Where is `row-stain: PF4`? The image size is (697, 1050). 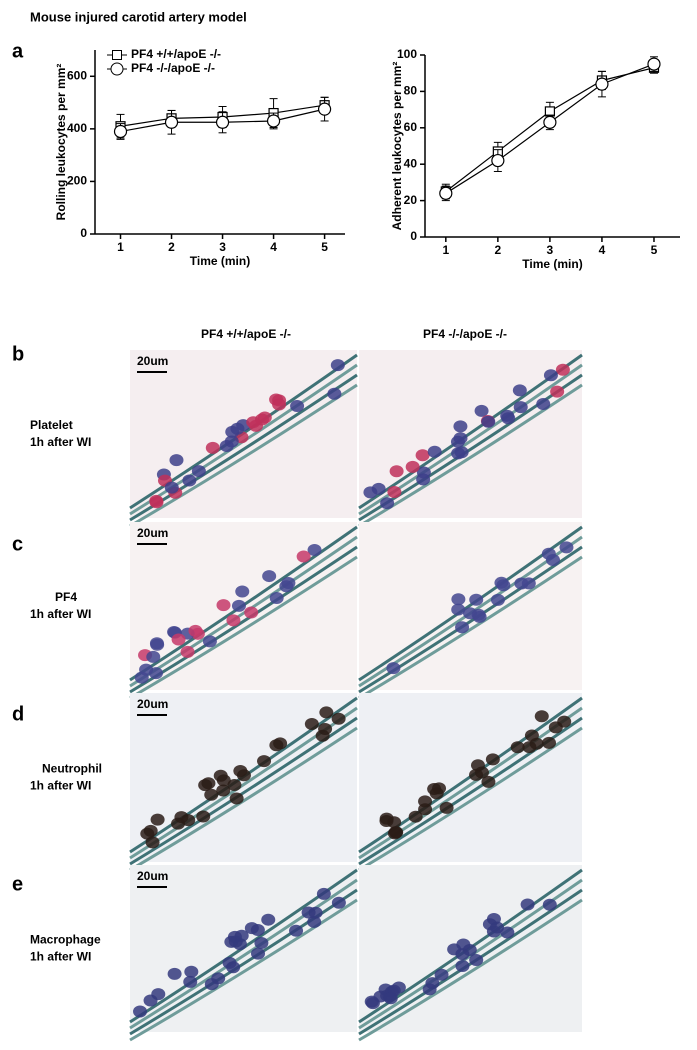
row-stain: PF4 is located at coordinates (66, 597).